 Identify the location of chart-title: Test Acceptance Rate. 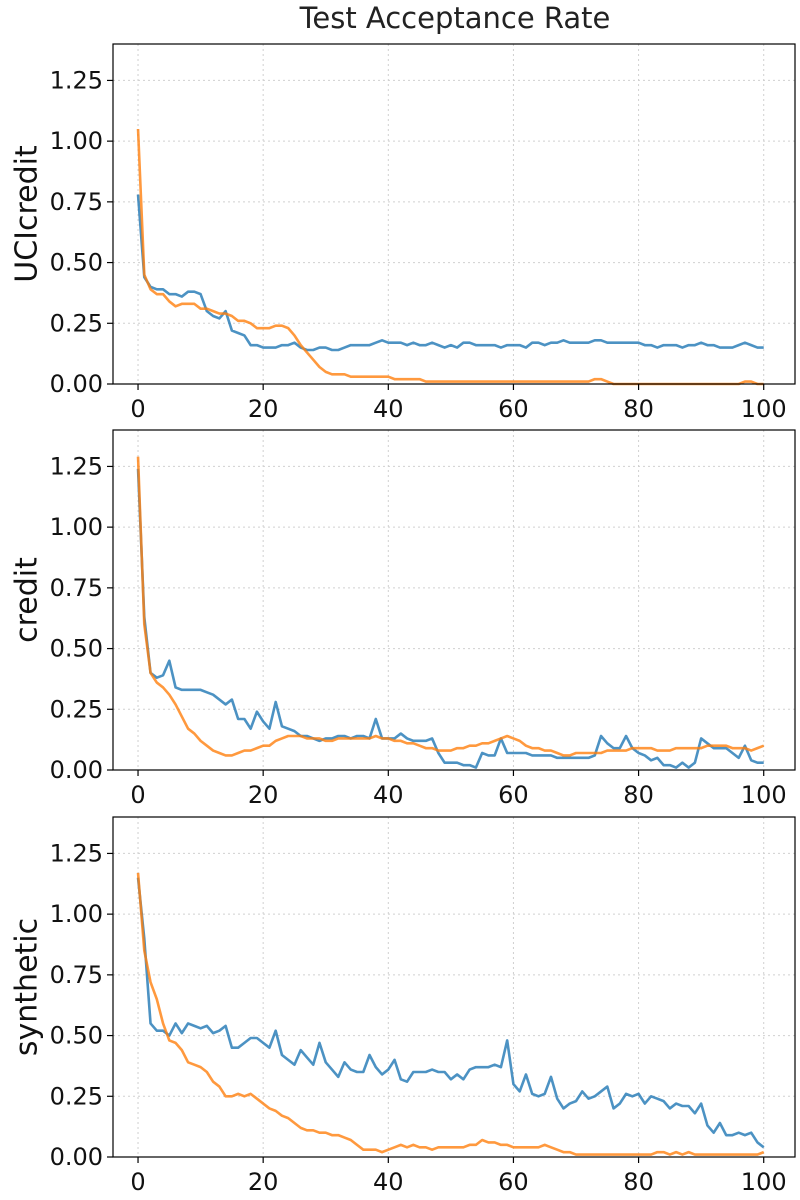
(455, 18).